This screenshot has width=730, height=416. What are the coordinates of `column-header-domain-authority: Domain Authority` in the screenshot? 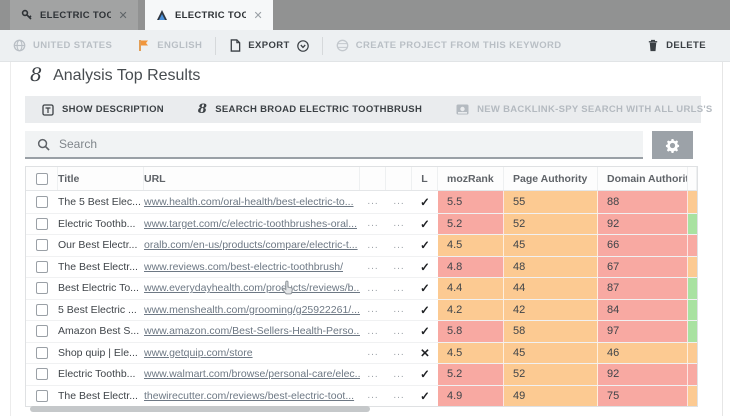 It's located at (643, 178).